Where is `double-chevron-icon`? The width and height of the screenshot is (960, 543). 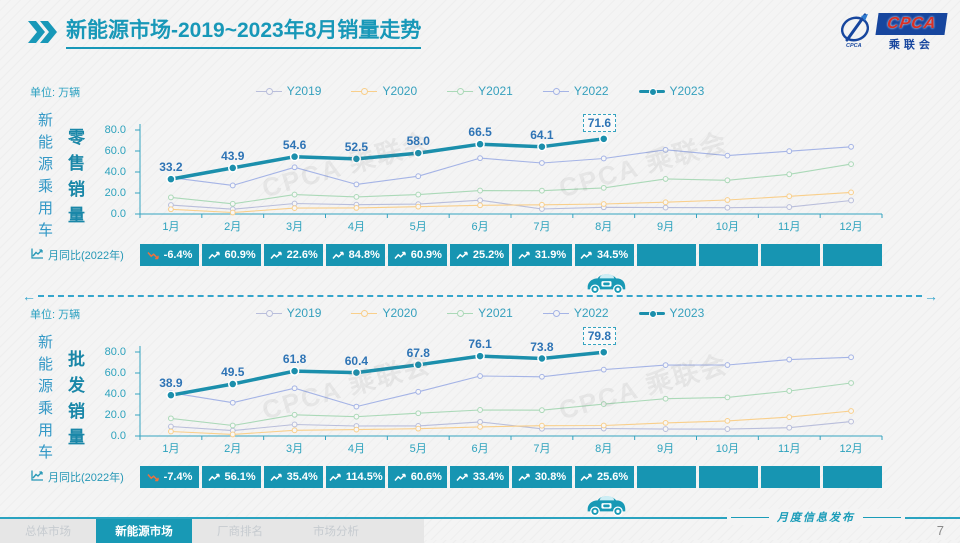
double-chevron-icon is located at coordinates (43, 34).